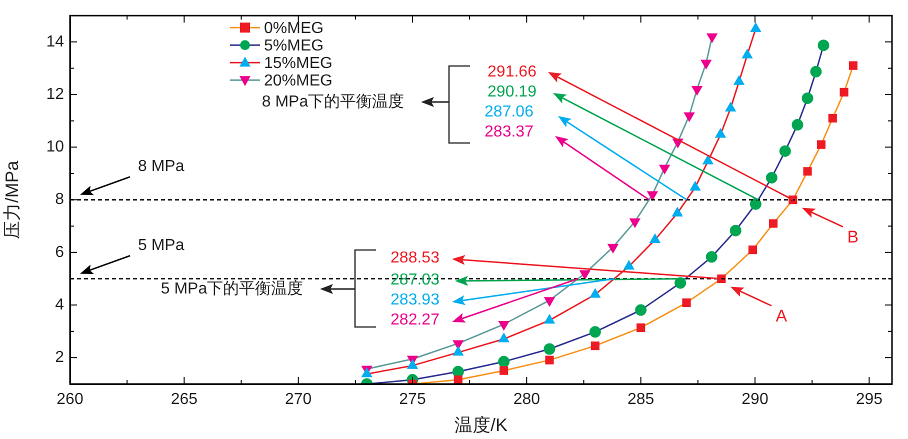 Image resolution: width=908 pixels, height=439 pixels. Describe the element at coordinates (70, 399) in the screenshot. I see `x-tick-label: 260` at that location.